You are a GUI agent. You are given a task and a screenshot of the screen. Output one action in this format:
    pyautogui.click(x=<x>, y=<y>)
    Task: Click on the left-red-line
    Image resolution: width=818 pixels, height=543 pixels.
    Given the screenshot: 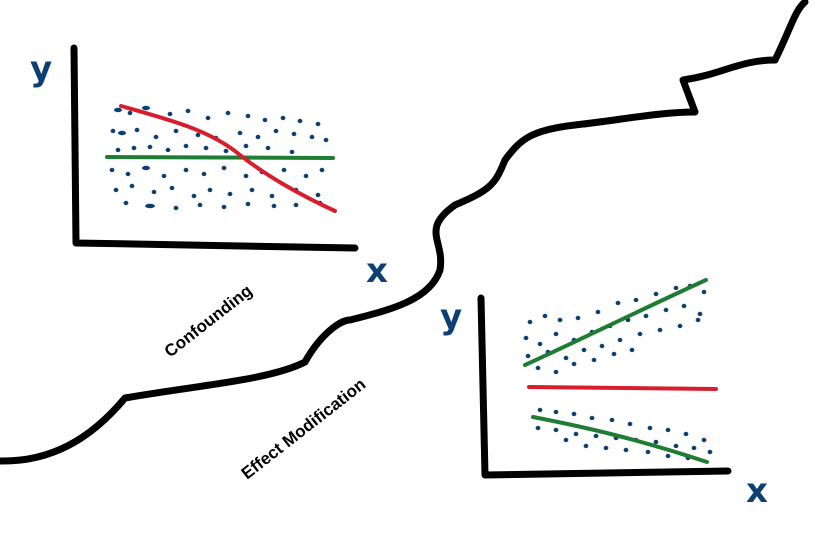 What is the action you would take?
    pyautogui.click(x=228, y=158)
    